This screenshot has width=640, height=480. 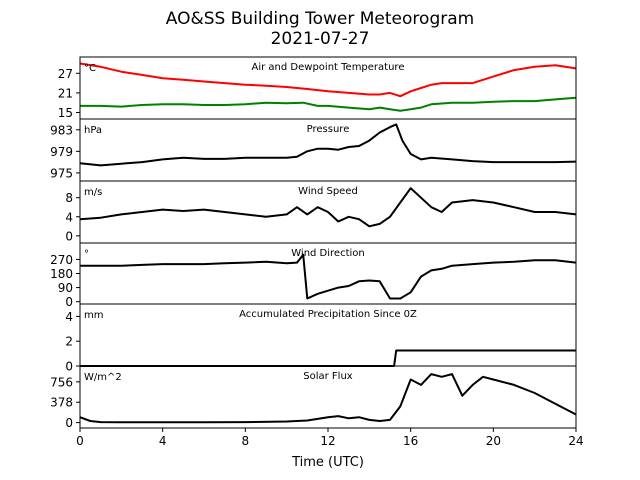 What do you see at coordinates (103, 377) in the screenshot?
I see `panel-unit-5: W/m^2` at bounding box center [103, 377].